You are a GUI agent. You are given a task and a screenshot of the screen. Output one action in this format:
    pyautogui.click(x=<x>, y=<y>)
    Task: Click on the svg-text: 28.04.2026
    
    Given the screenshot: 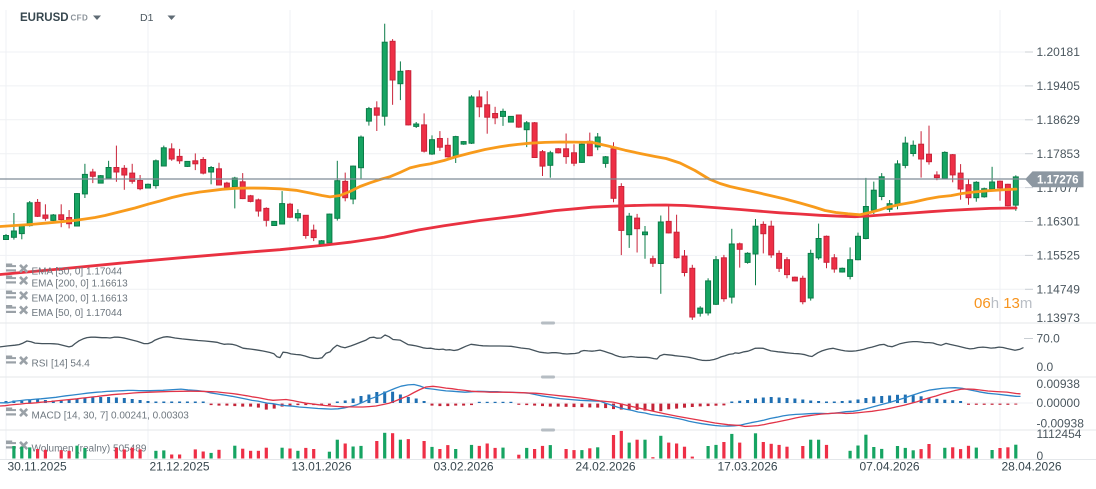 What is the action you would take?
    pyautogui.click(x=1032, y=467)
    